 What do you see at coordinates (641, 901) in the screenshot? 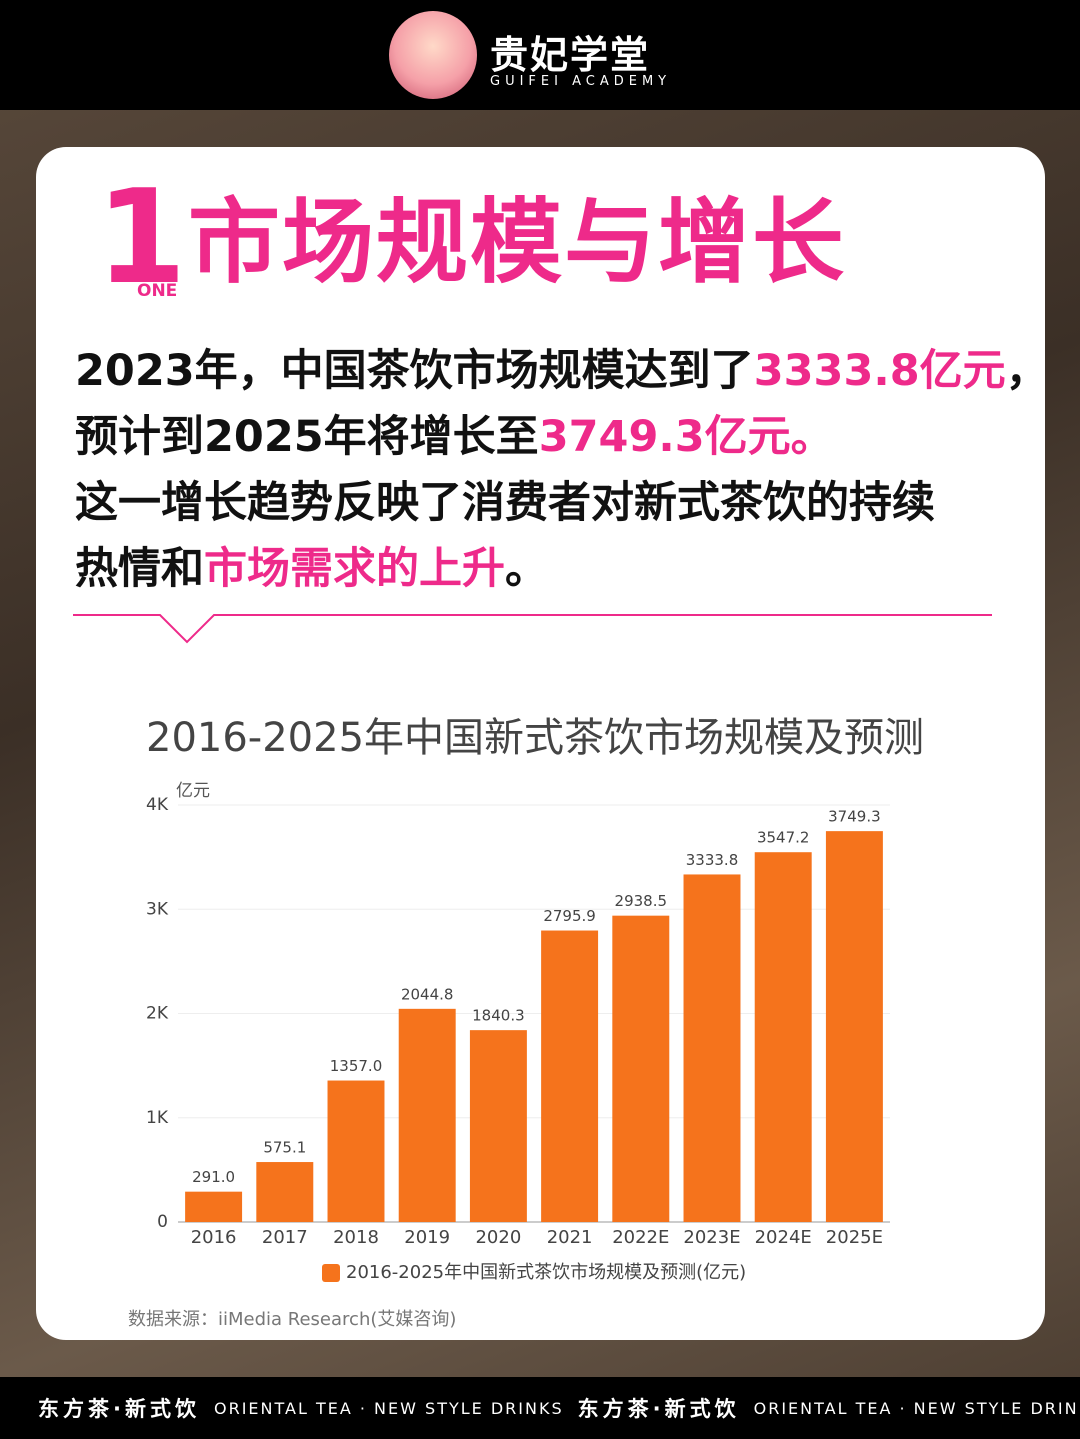
I see `value-label: 2938.5` at bounding box center [641, 901].